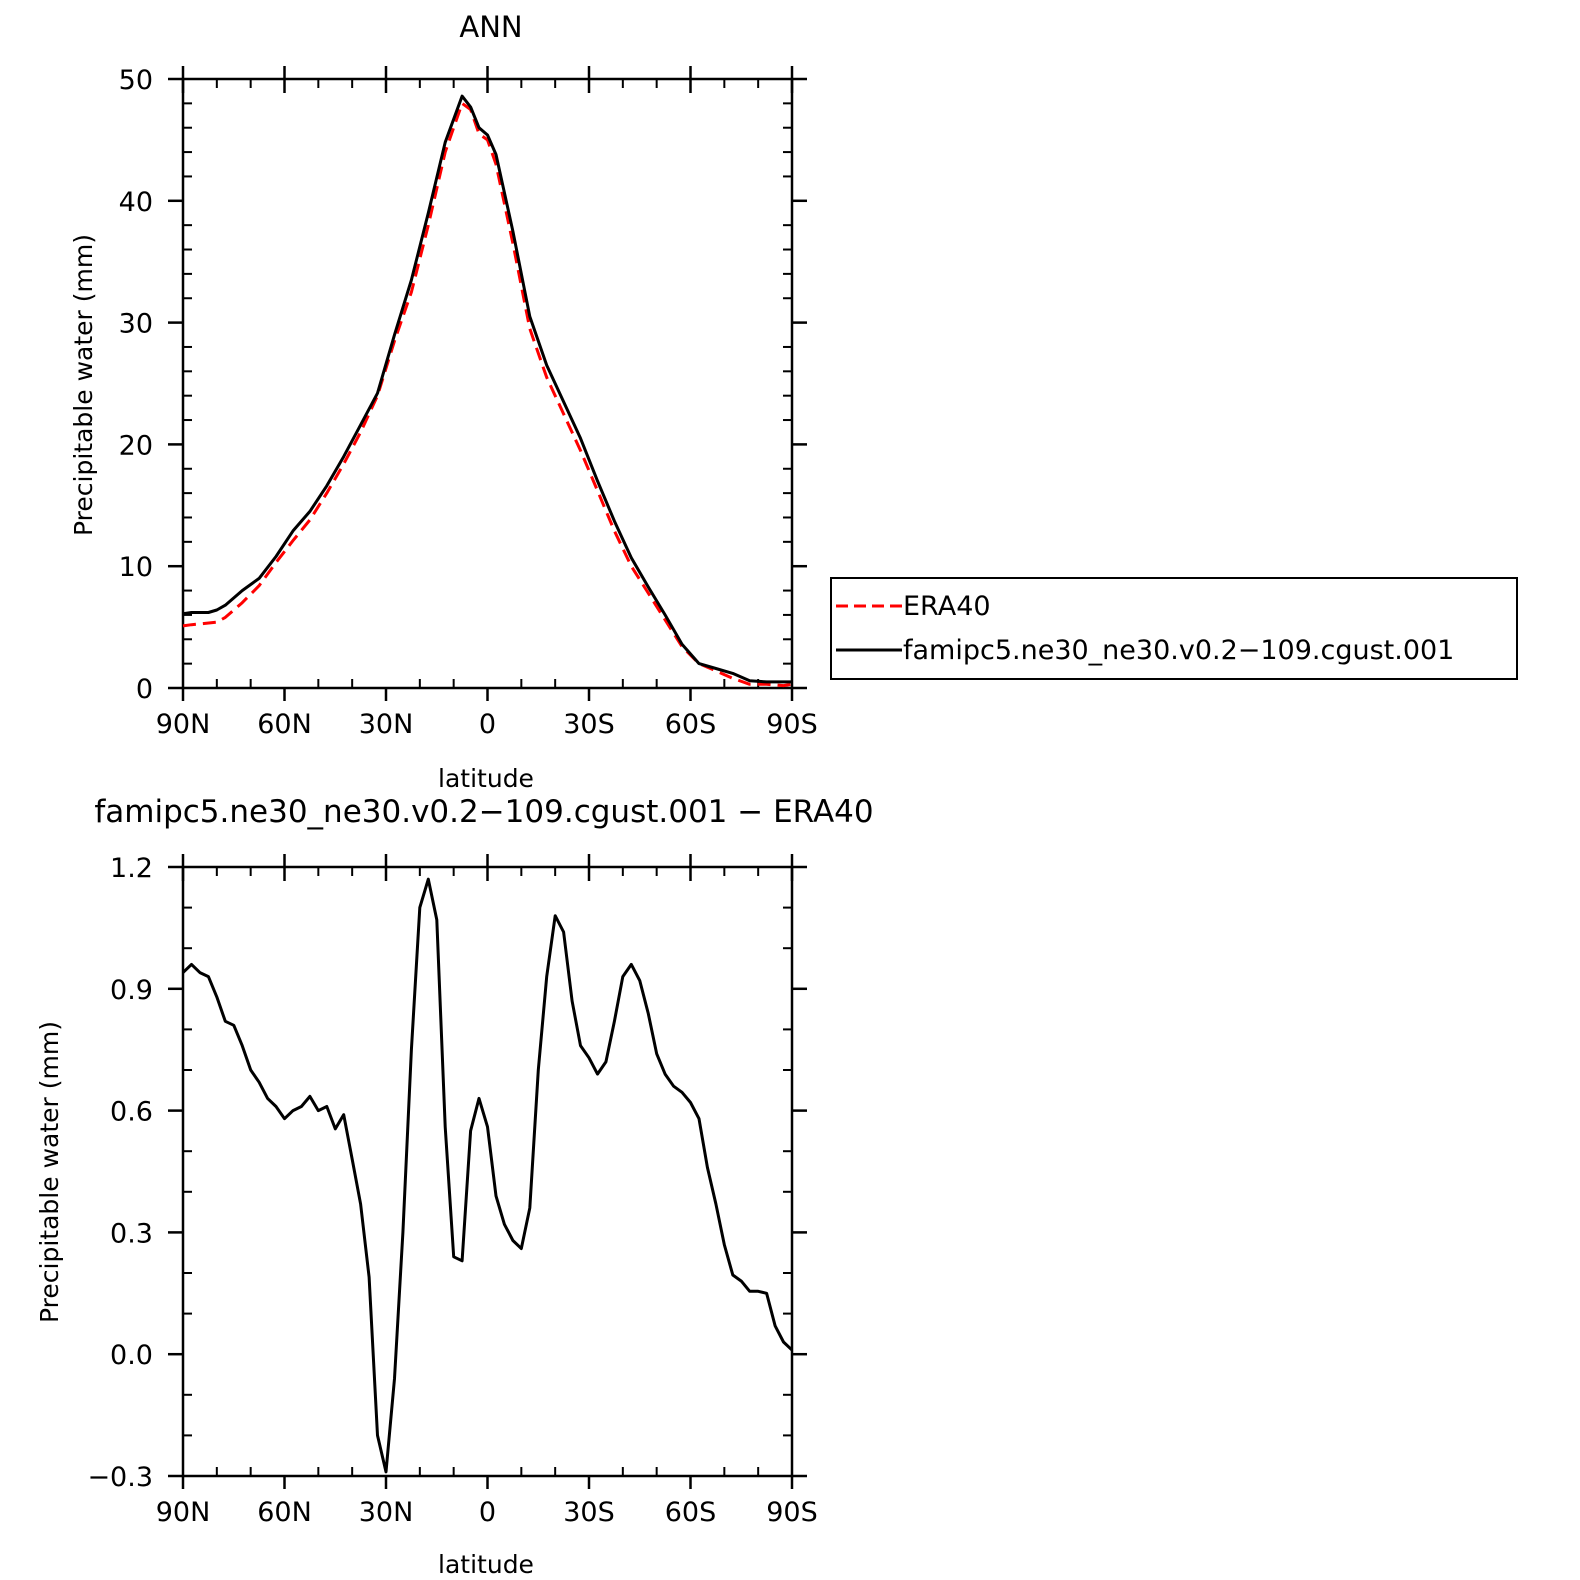  Describe the element at coordinates (1178, 650) in the screenshot. I see `legend-label-model: famipc5.ne30_ne30.v0.2−109.cgust.001` at that location.